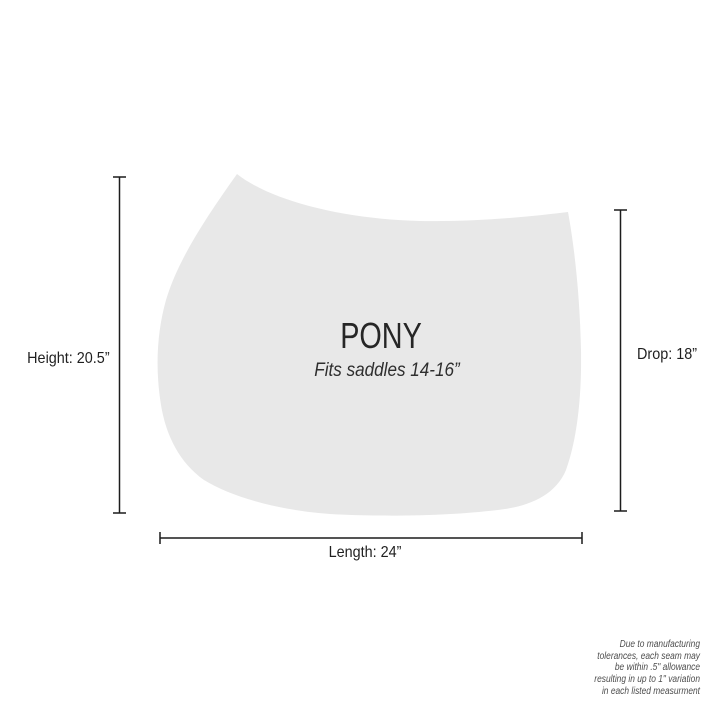 This screenshot has width=720, height=720. Describe the element at coordinates (387, 370) in the screenshot. I see `fit-note: Fits saddles 14-16”` at that location.